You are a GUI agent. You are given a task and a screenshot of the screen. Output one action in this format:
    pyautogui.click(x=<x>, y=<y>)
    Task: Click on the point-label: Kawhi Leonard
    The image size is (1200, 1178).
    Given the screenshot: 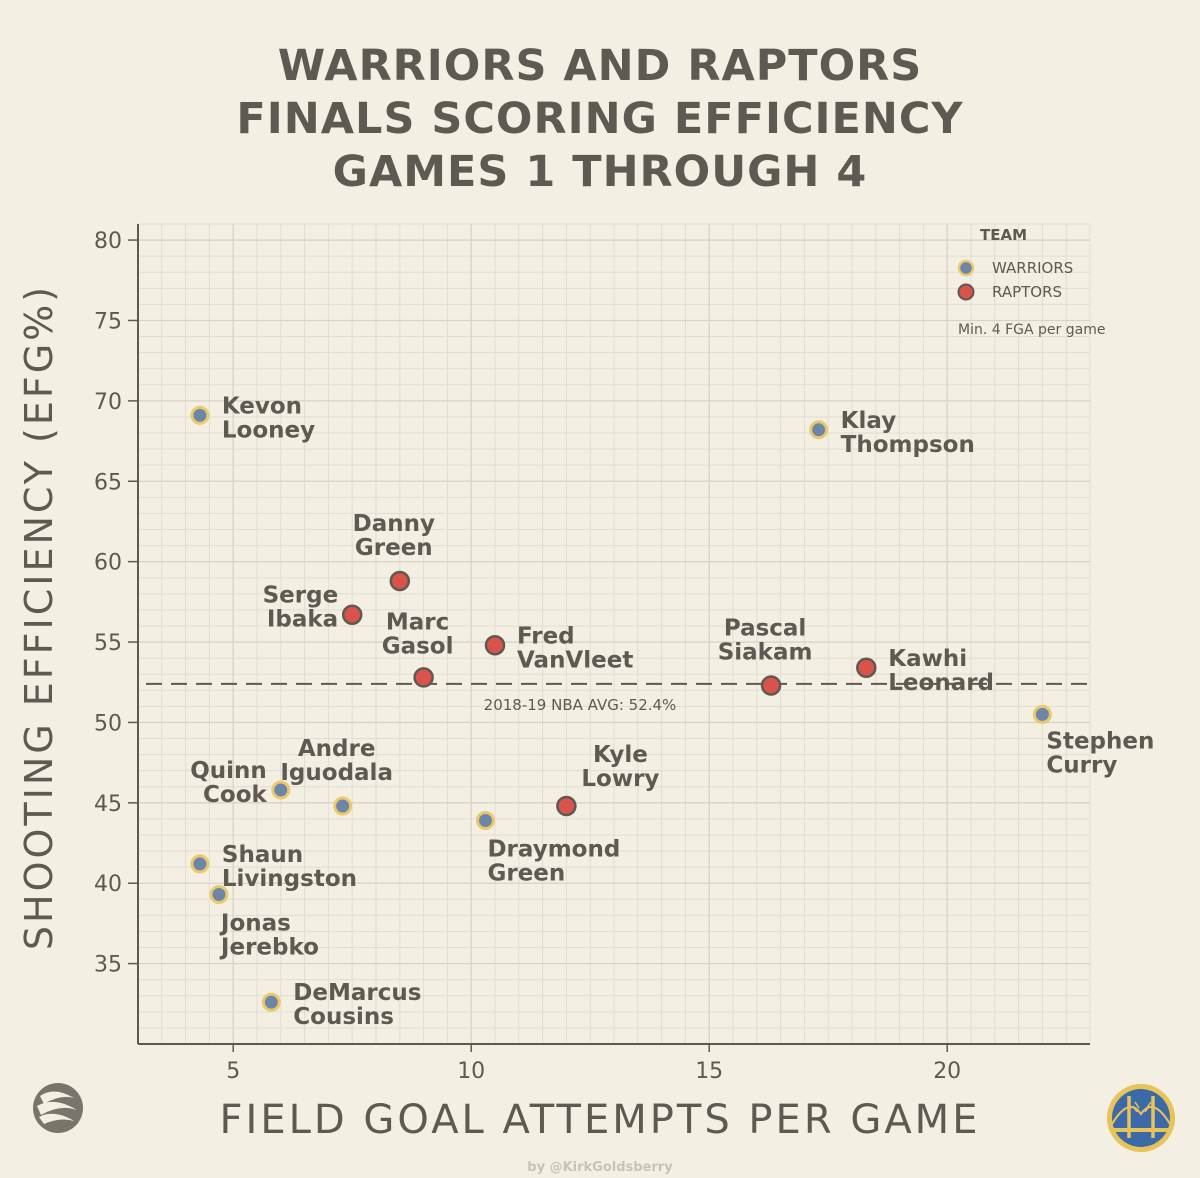 What is the action you would take?
    pyautogui.click(x=941, y=671)
    